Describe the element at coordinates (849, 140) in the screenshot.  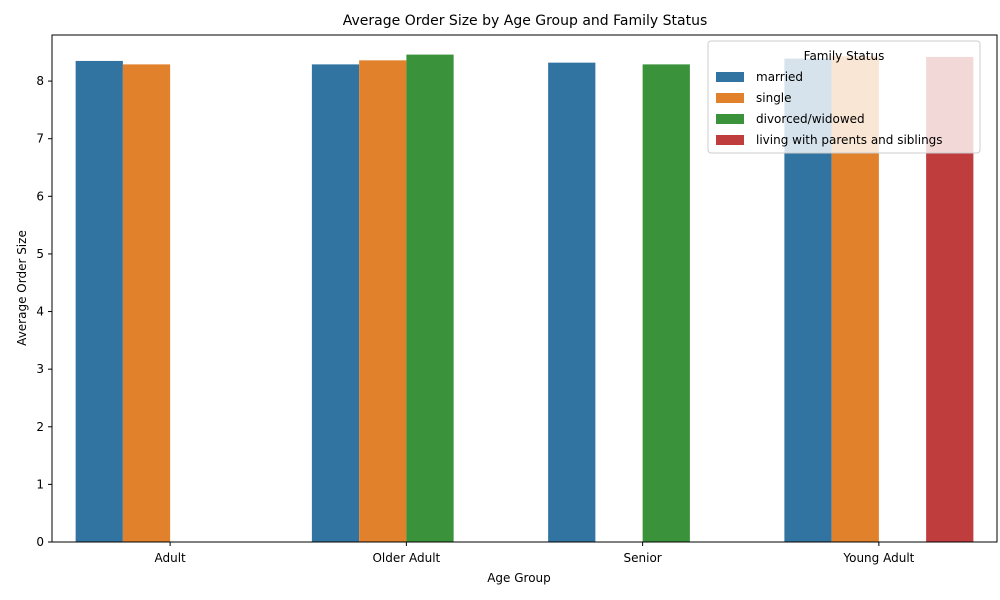
I see `legend-entry: living with parents and siblings` at that location.